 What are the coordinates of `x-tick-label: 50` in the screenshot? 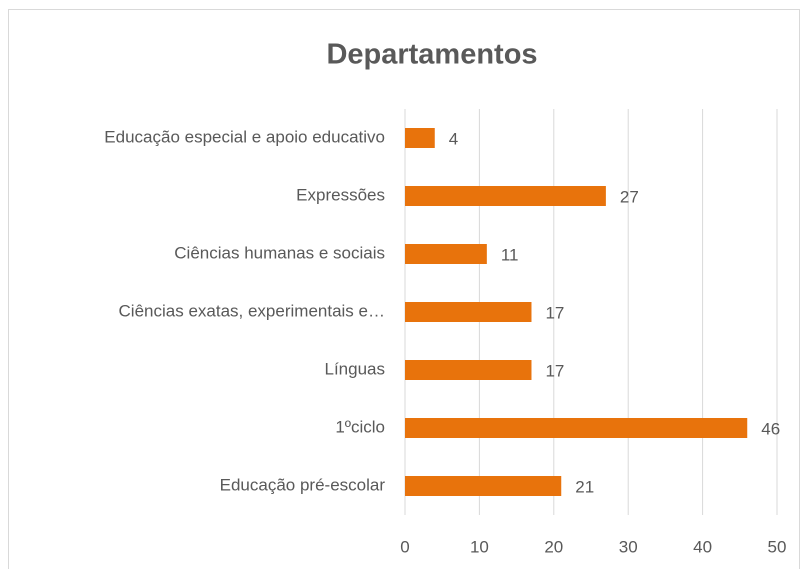 It's located at (777, 546).